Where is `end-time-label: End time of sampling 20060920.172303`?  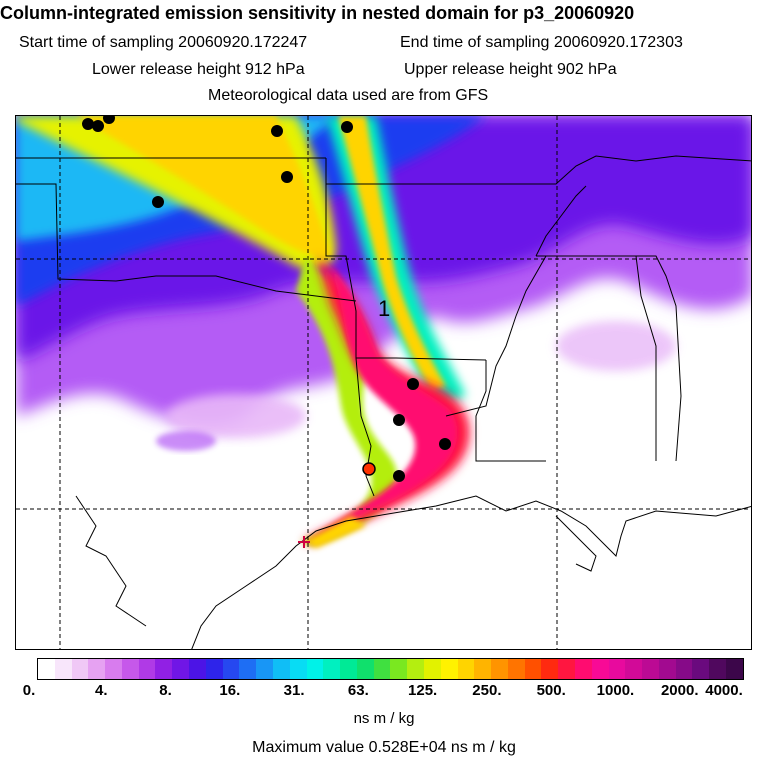
end-time-label: End time of sampling 20060920.172303 is located at coordinates (541, 42).